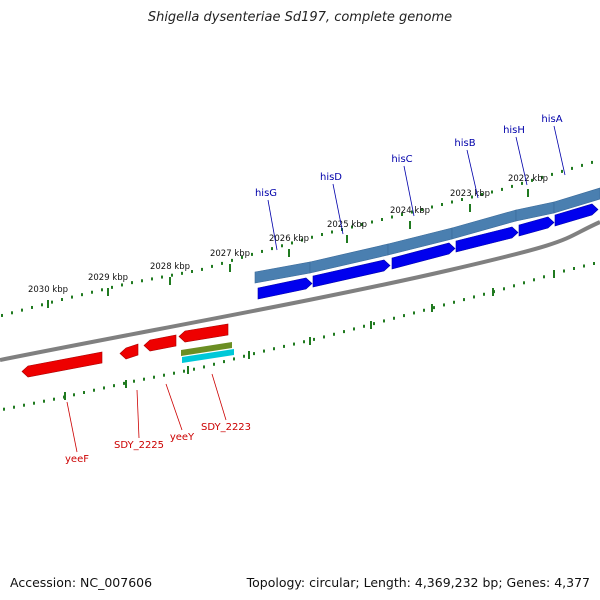 This screenshot has width=600, height=600. Describe the element at coordinates (289, 239) in the screenshot. I see `scale-label: 2026 kbp` at that location.